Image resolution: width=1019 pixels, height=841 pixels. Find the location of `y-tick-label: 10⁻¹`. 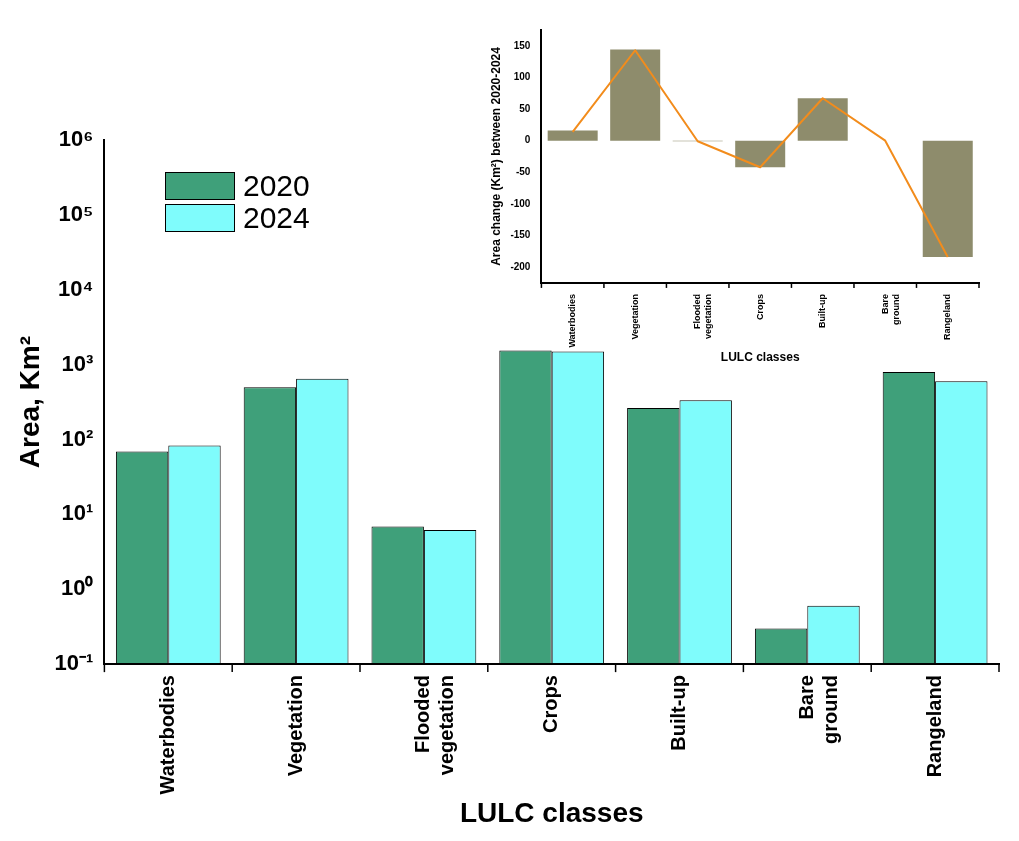

y-tick-label: 10⁻¹ is located at coordinates (74, 663).